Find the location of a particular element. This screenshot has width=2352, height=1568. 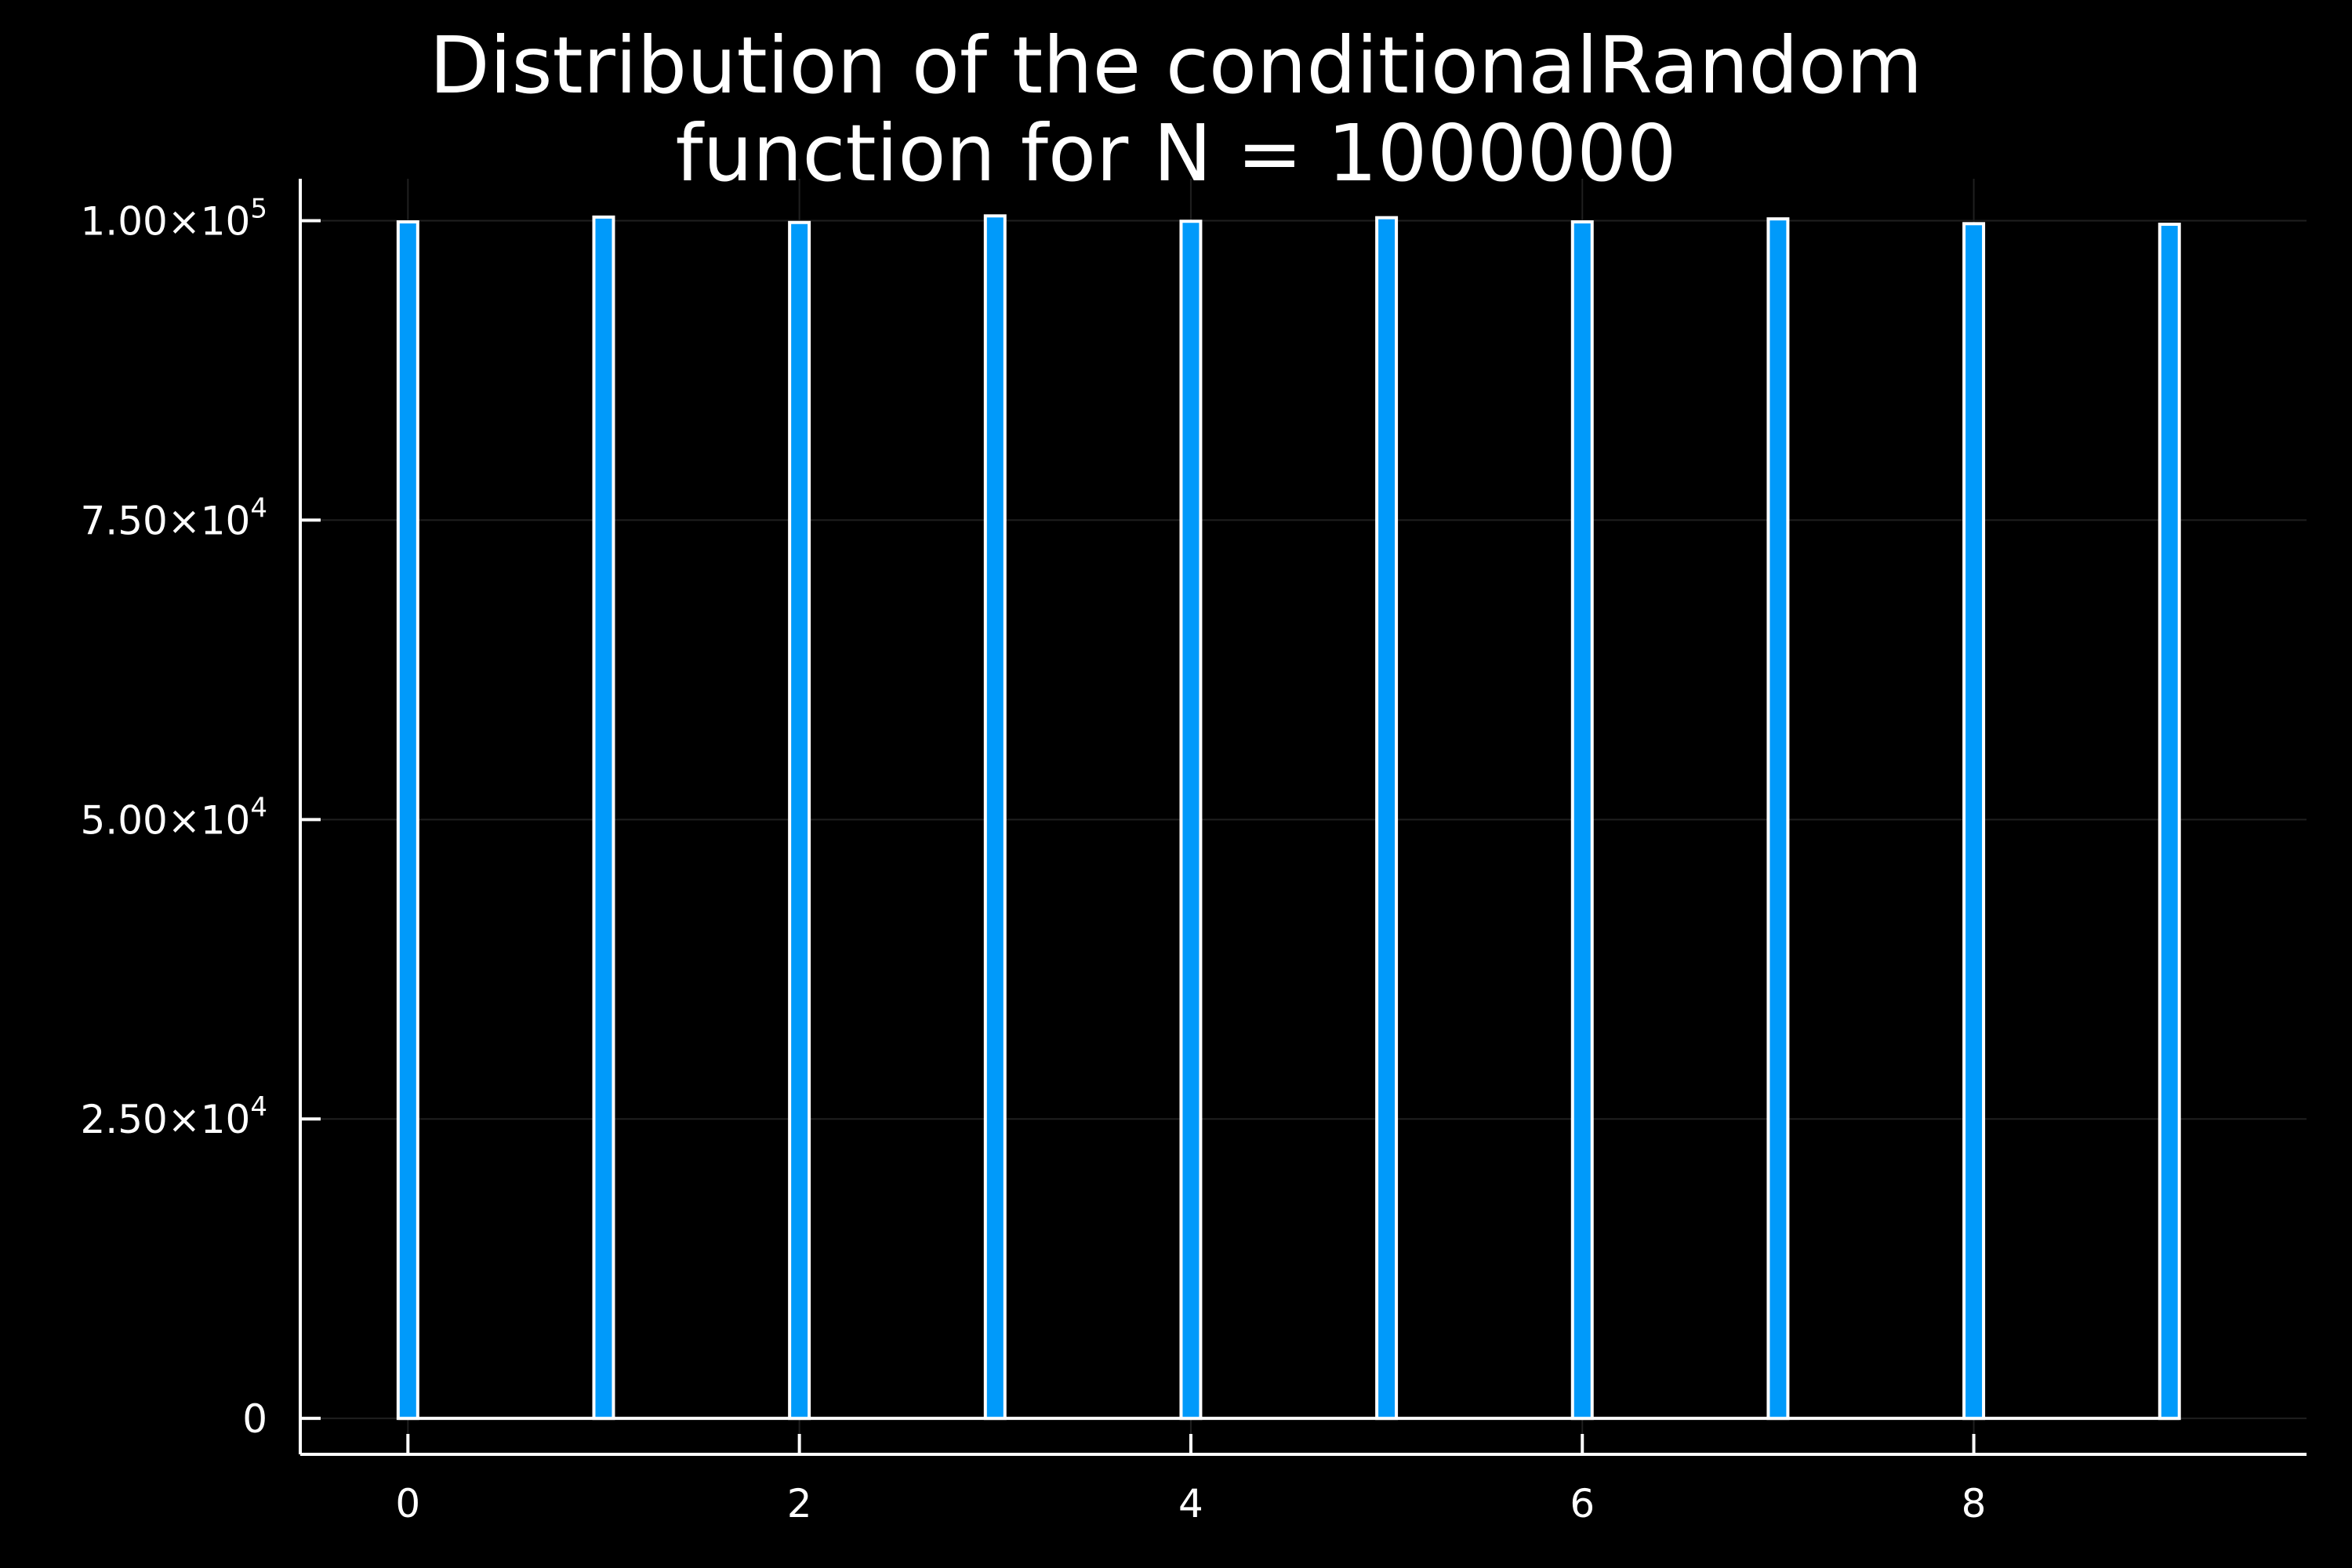

y-axis-ticks: 0 2.50×10⁴ 5.00×10⁴ 7.50×10⁴ 1.00×10⁵ is located at coordinates (201, 817).